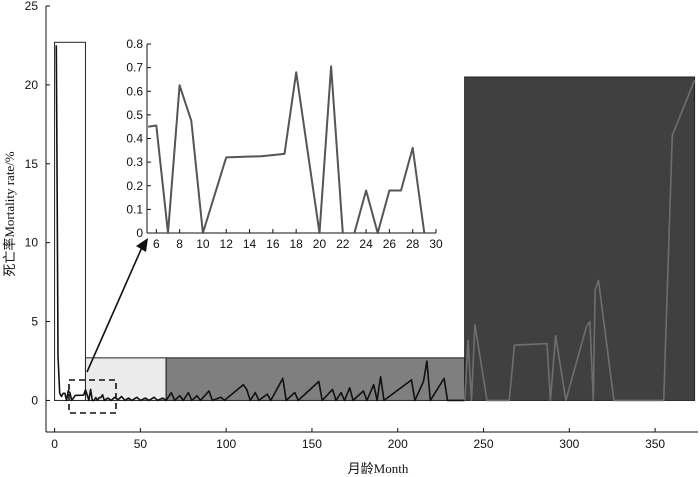  What do you see at coordinates (142, 245) in the screenshot?
I see `zoom-arrow-head` at bounding box center [142, 245].